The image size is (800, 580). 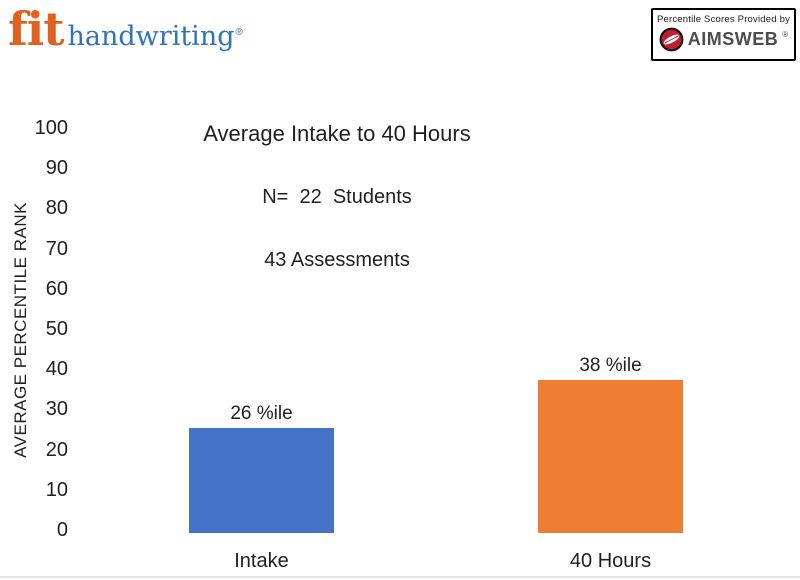 I want to click on value-label-40-hours: 38 %ile, so click(x=610, y=365).